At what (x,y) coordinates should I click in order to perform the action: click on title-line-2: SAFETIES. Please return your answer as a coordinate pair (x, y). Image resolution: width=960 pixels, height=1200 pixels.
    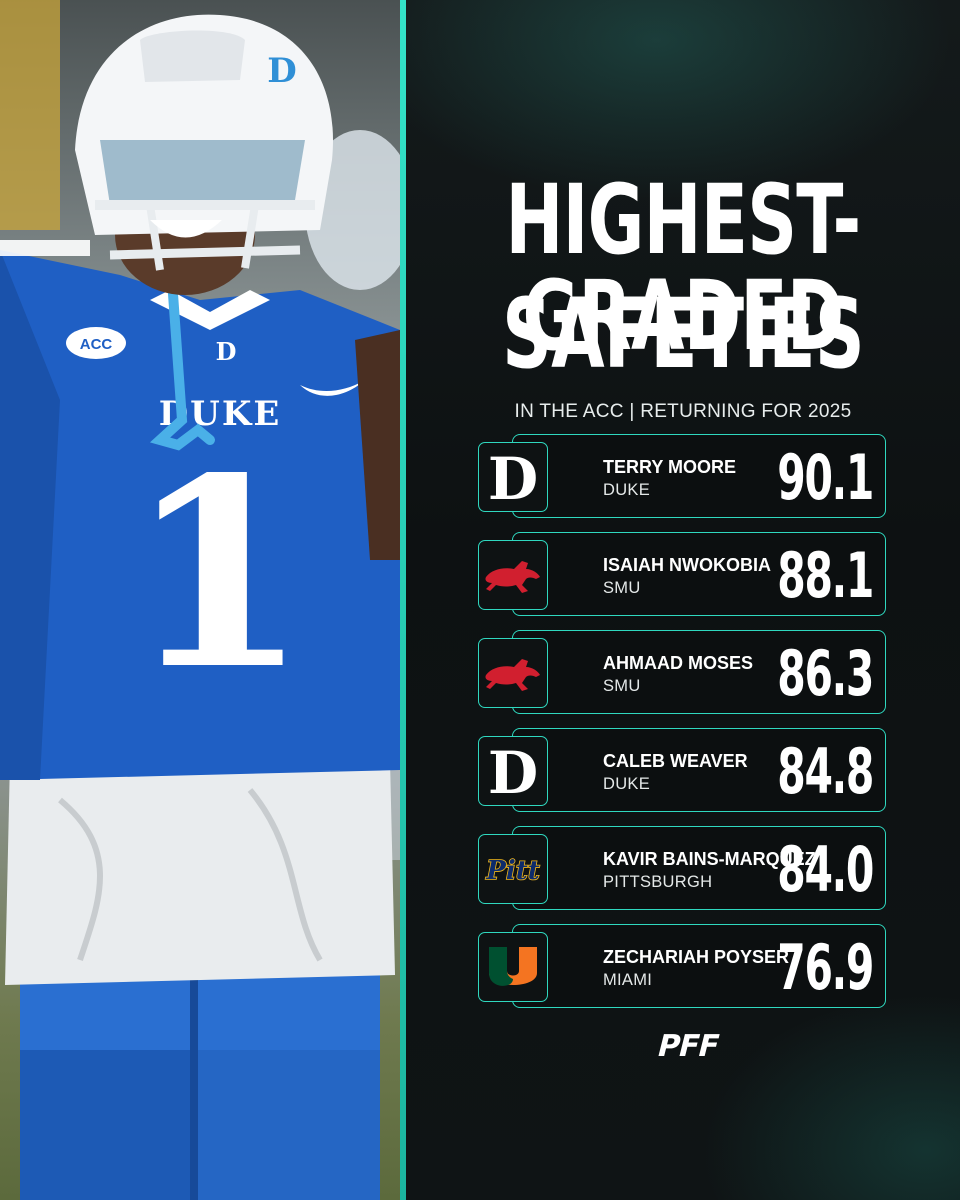
    Looking at the image, I should click on (683, 334).